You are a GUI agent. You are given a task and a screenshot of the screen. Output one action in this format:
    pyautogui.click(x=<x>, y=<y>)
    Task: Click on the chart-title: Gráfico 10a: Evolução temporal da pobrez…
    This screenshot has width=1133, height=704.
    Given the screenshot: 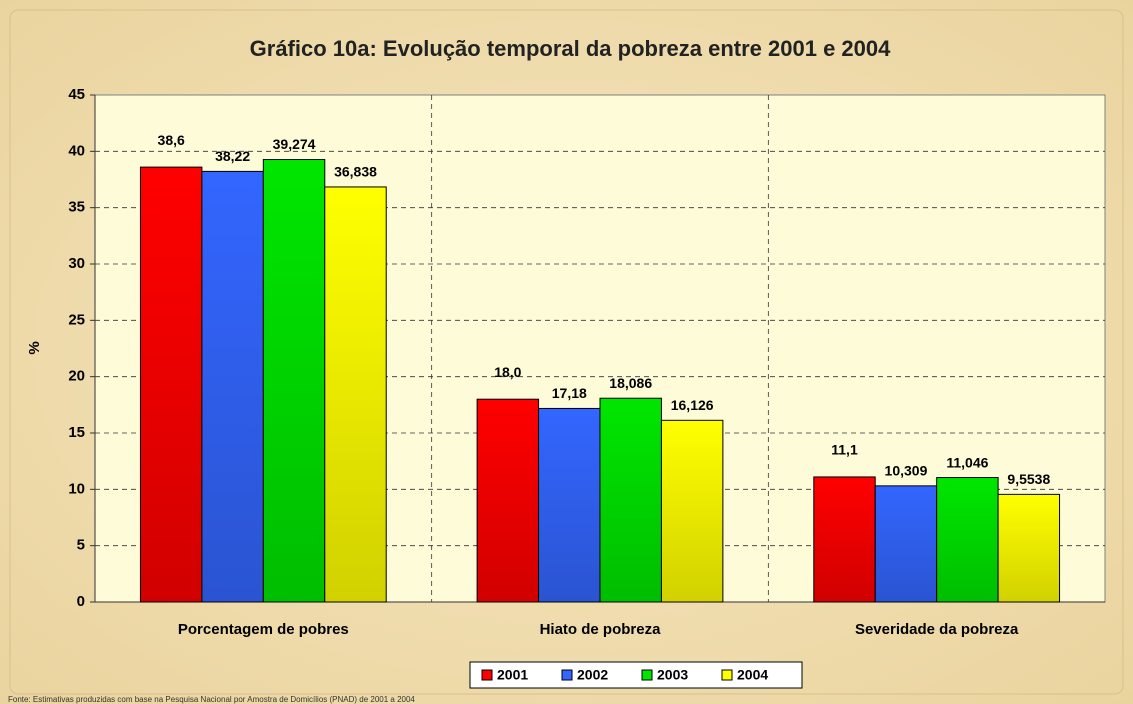 What is the action you would take?
    pyautogui.click(x=570, y=48)
    